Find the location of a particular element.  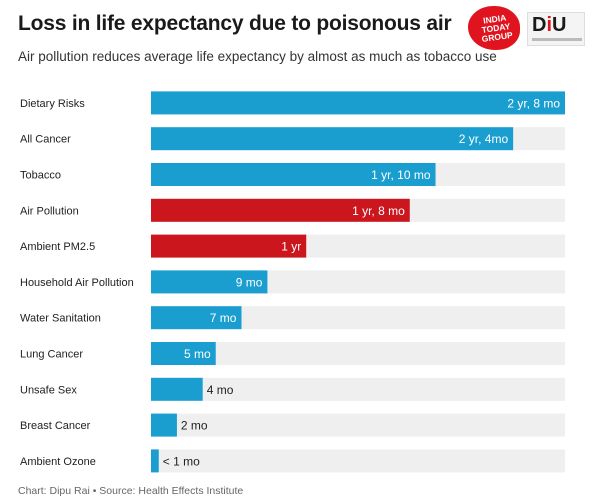

bar-household-air-pollution is located at coordinates (209, 282).